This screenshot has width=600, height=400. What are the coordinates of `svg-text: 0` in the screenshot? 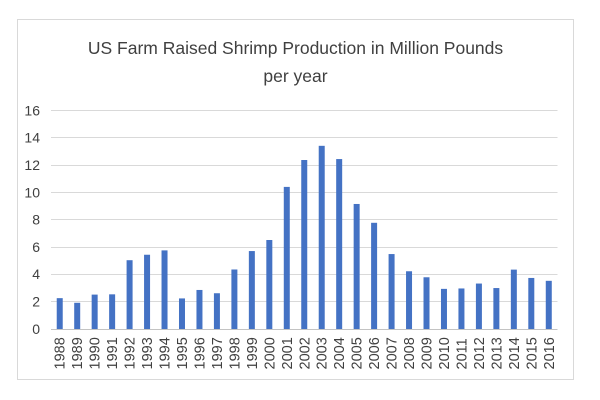 It's located at (36, 329).